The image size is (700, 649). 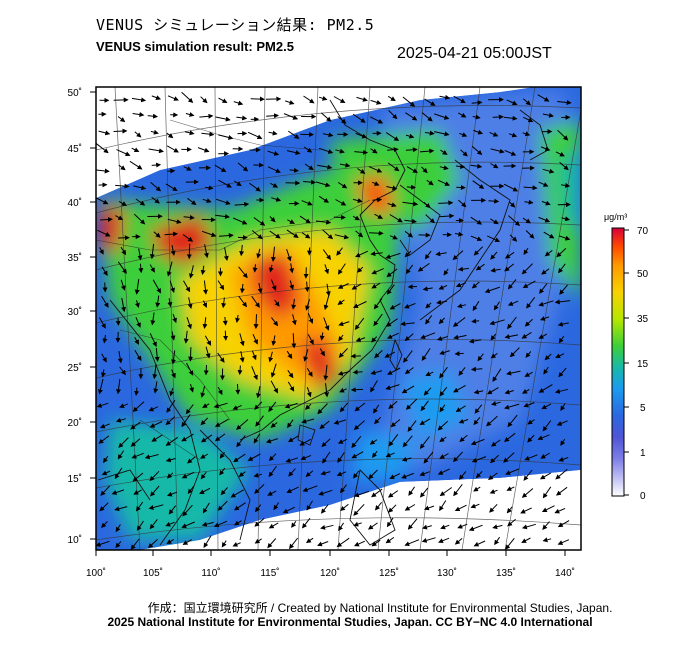 What do you see at coordinates (389, 573) in the screenshot?
I see `lon-label-125: 125˚` at bounding box center [389, 573].